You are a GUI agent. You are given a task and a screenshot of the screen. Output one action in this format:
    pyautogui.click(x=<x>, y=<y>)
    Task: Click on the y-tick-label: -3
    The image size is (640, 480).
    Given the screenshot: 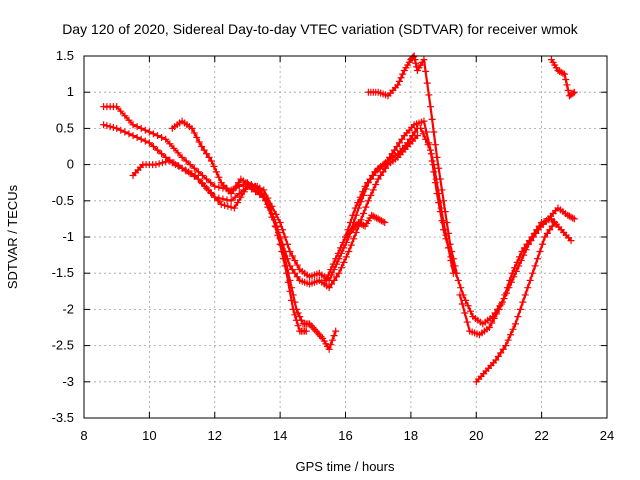 What is the action you would take?
    pyautogui.click(x=68, y=381)
    